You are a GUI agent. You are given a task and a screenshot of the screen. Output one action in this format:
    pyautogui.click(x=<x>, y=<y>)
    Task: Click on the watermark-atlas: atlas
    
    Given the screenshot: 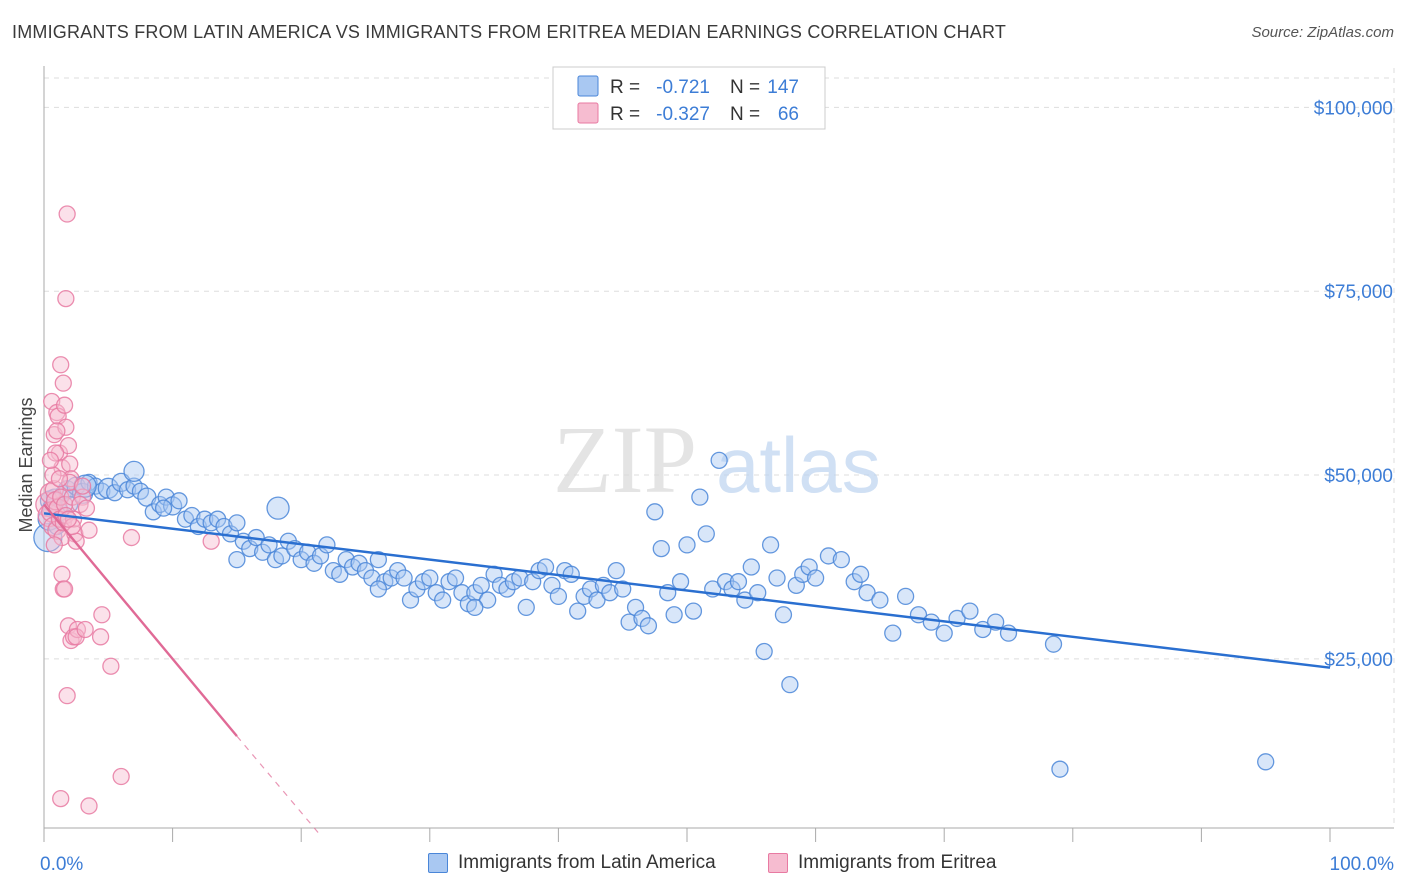 What is the action you would take?
    pyautogui.click(x=798, y=465)
    